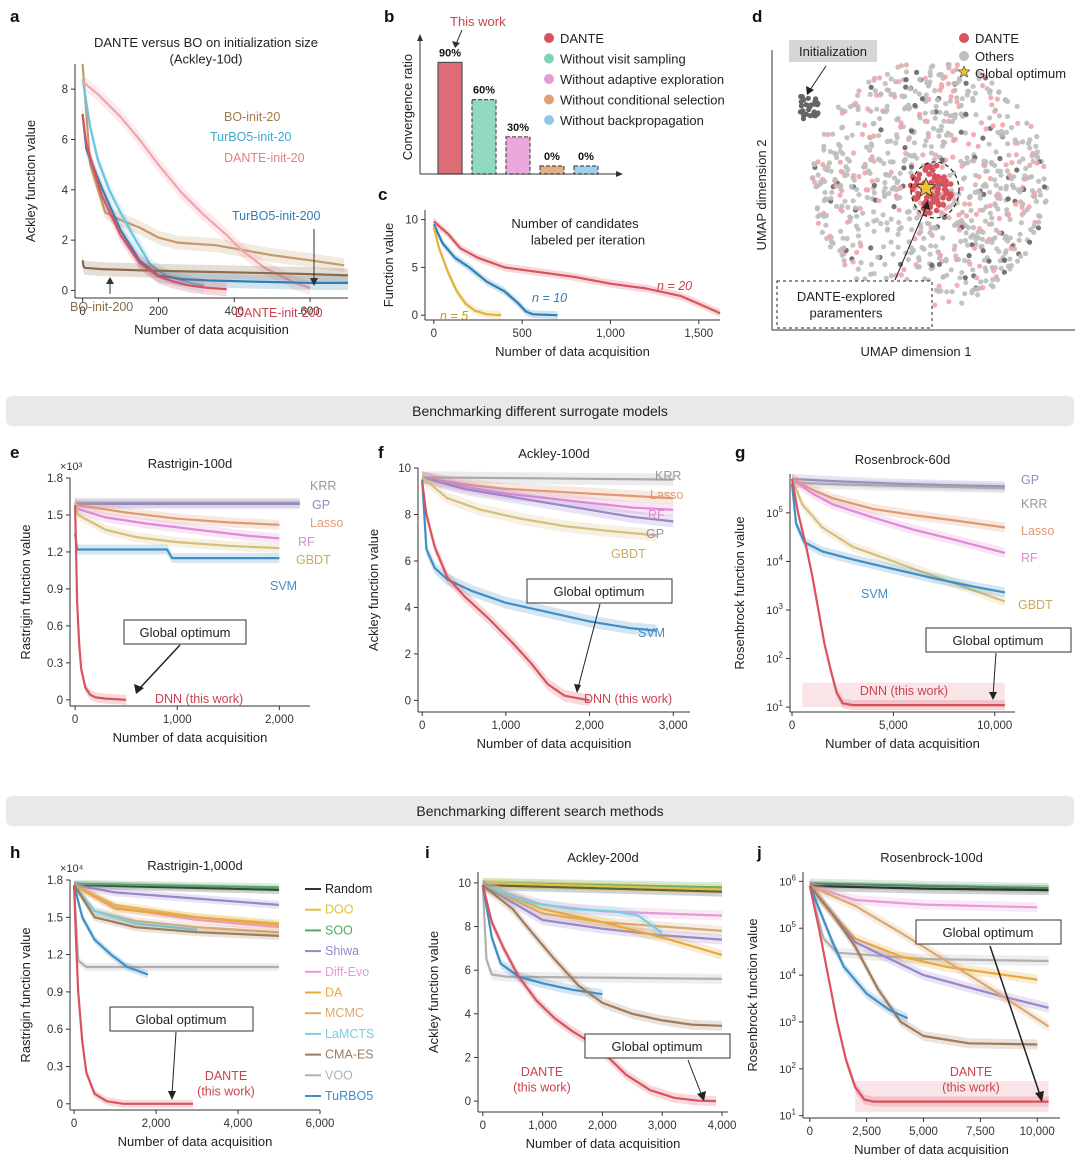 Image resolution: width=1080 pixels, height=1172 pixels. Describe the element at coordinates (518, 128) in the screenshot. I see `bar-value-label: 30%` at that location.